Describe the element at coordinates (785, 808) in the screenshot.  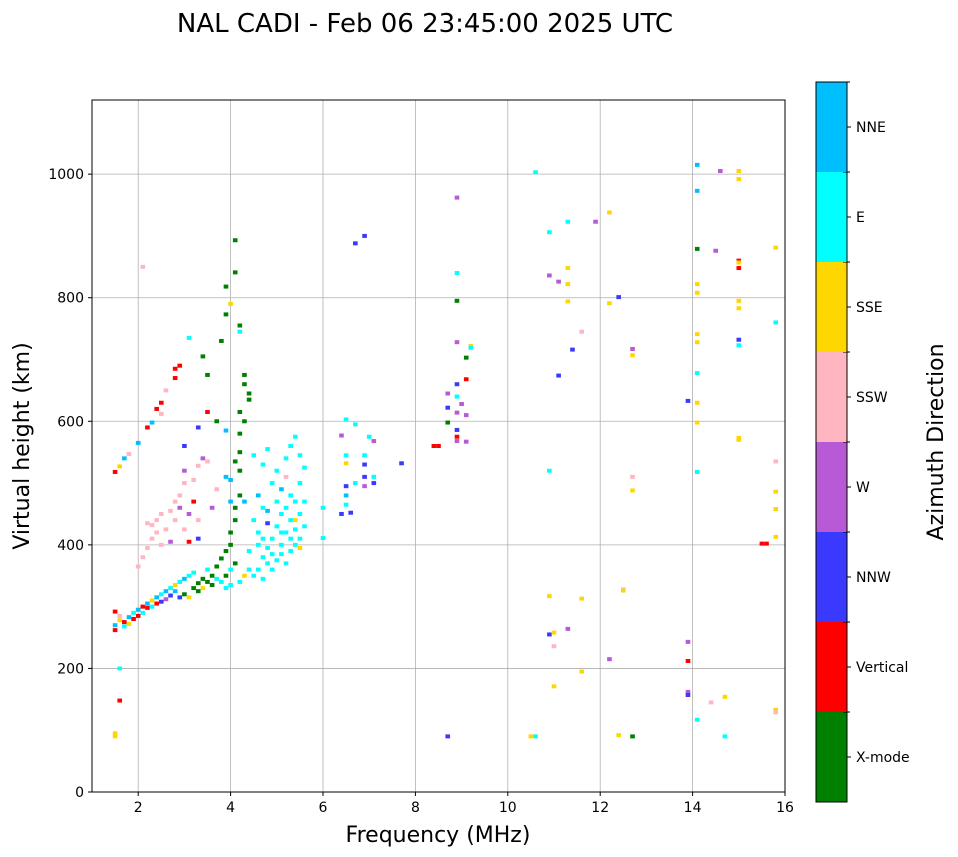
I see `x-tick-label: 16` at that location.